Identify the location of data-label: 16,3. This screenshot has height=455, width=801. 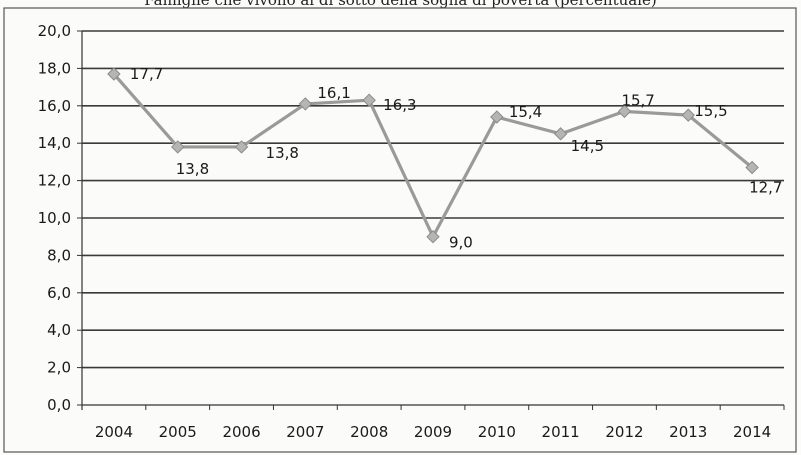
(399, 105).